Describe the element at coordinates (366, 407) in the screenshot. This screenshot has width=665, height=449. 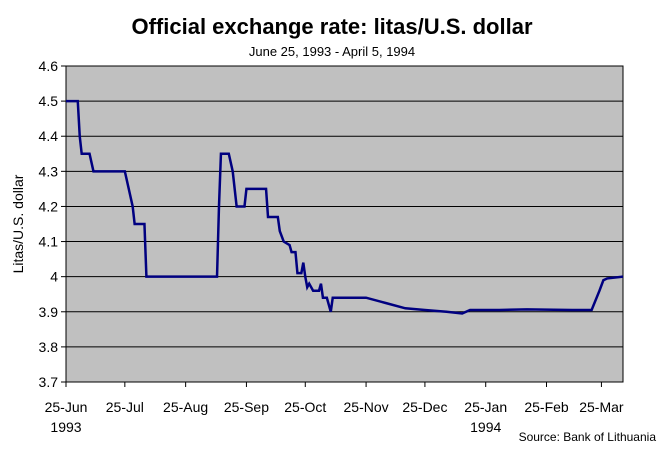
I see `x-tick-label: 25-Nov` at that location.